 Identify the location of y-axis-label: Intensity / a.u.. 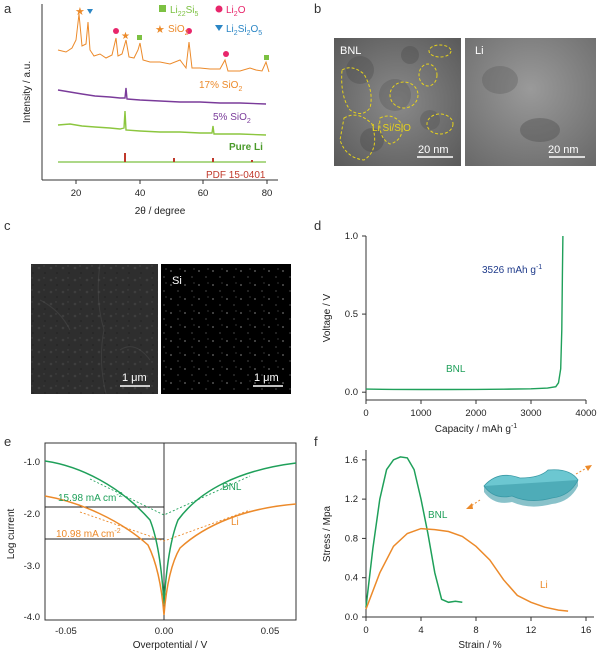
(27, 92).